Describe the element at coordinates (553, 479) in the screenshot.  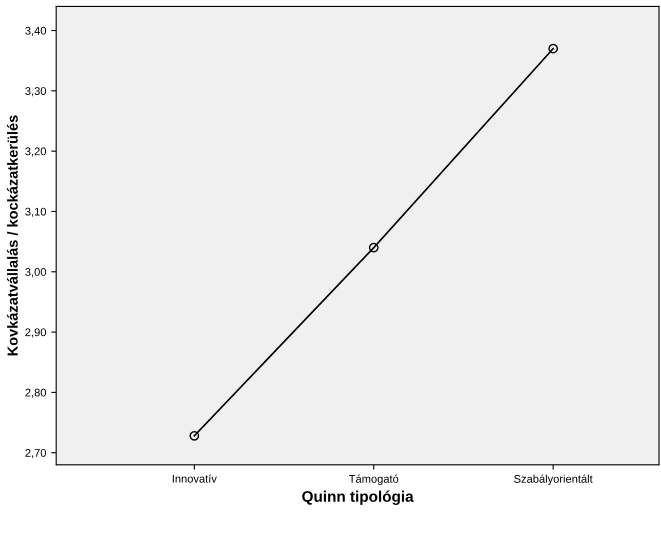
I see `x-tick-label: Szabályorientált` at that location.